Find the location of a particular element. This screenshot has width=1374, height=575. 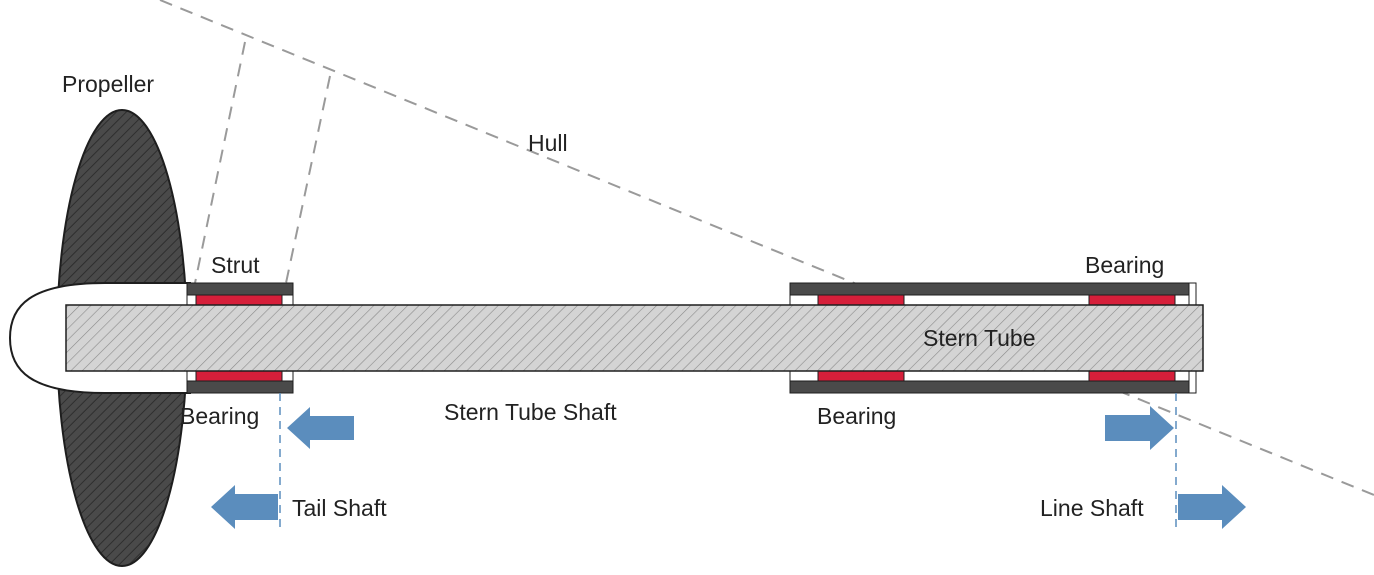

strut-line-right-upper is located at coordinates (308, 179).